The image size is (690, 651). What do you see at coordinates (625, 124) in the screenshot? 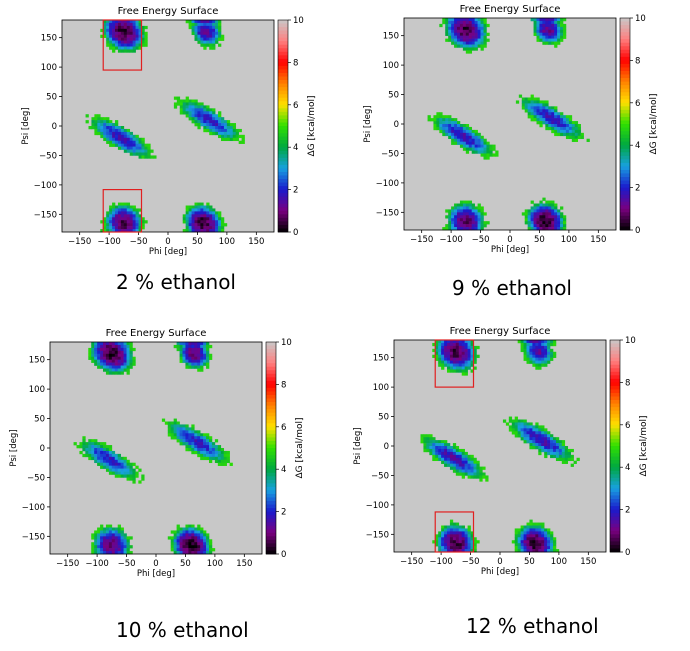
I see `colorbar-frame` at bounding box center [625, 124].